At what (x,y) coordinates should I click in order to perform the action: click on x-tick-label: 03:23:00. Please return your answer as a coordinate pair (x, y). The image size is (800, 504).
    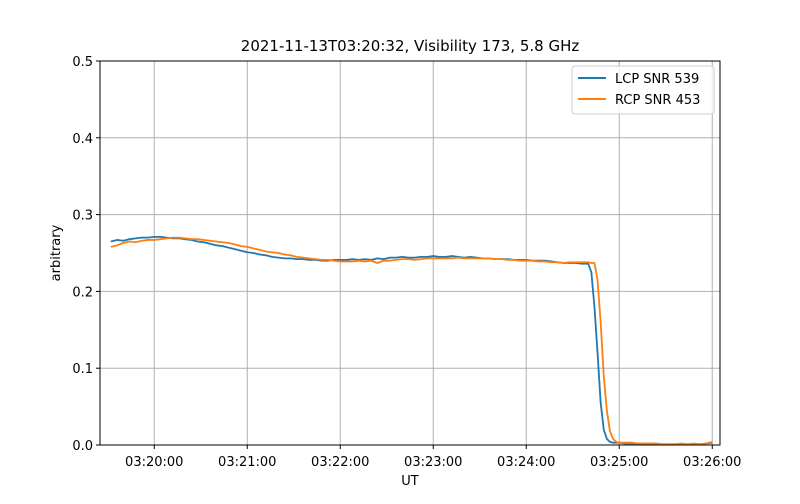
    Looking at the image, I should click on (433, 462).